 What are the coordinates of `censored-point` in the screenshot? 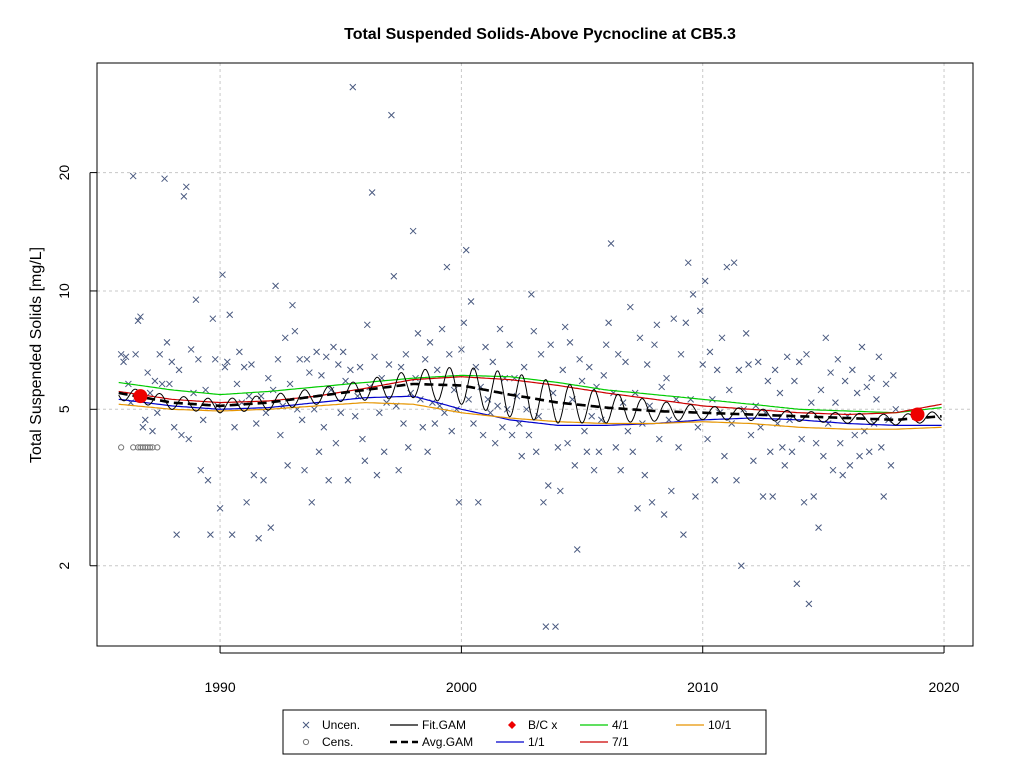 It's located at (157, 447).